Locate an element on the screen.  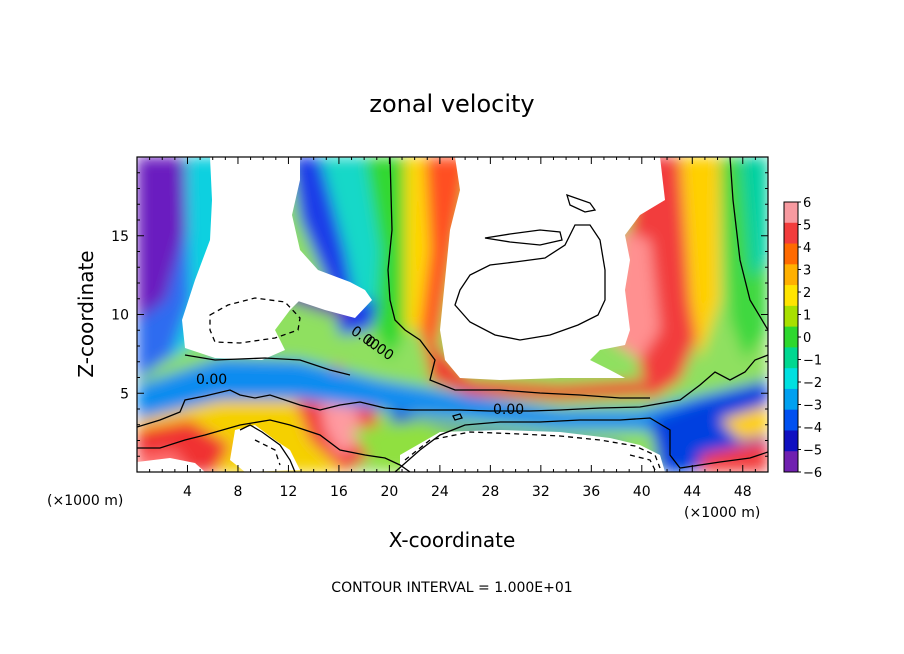
colorbar-tick-label: −1 is located at coordinates (812, 361).